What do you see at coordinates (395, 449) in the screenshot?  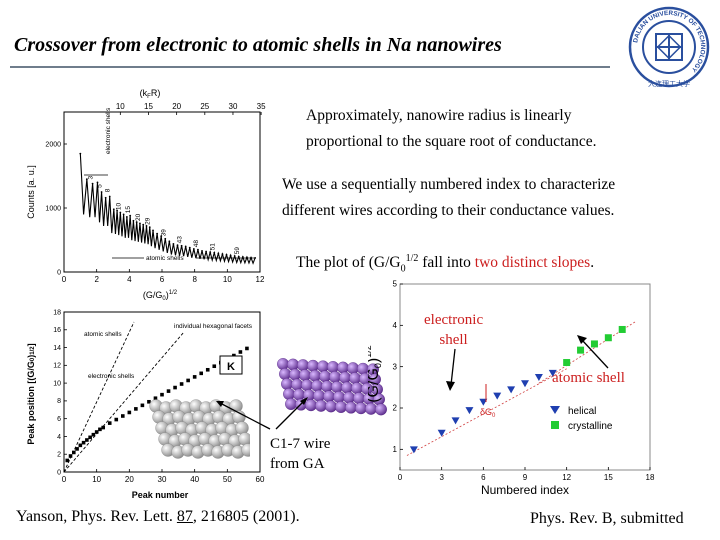 I see `index-y-tick-label: 1` at bounding box center [395, 449].